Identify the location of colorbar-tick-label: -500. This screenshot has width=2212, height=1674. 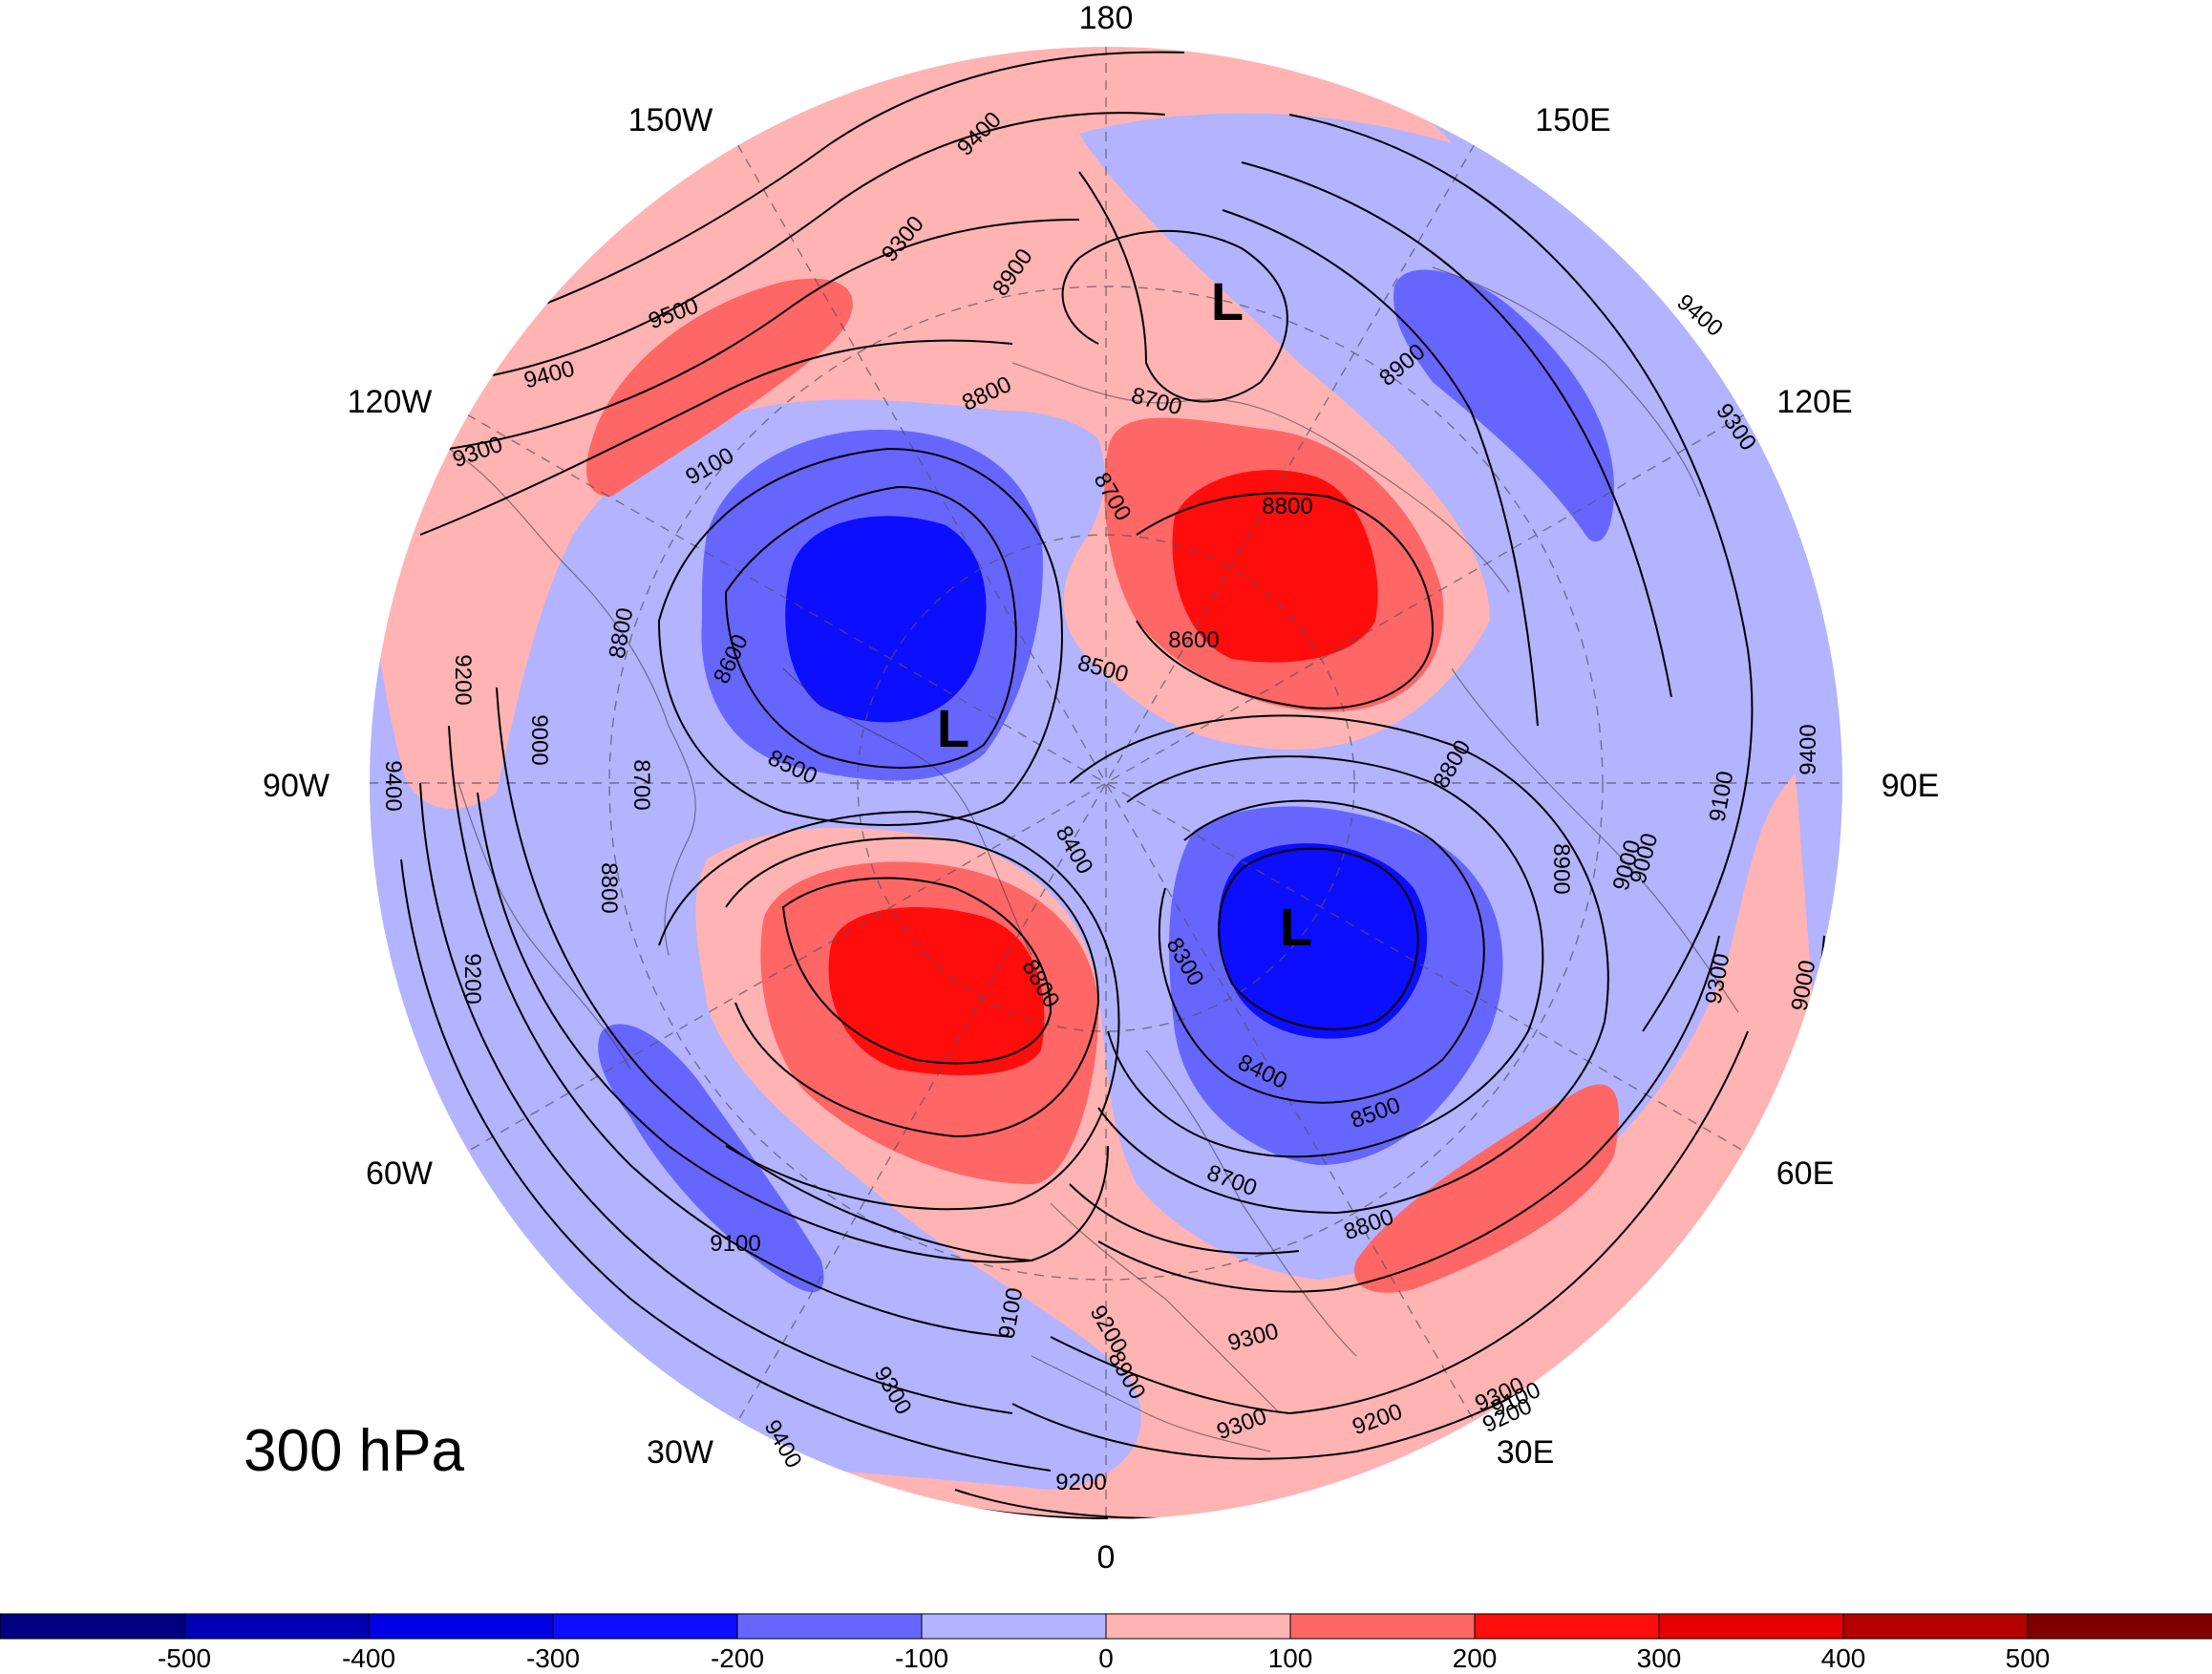
(184, 1658).